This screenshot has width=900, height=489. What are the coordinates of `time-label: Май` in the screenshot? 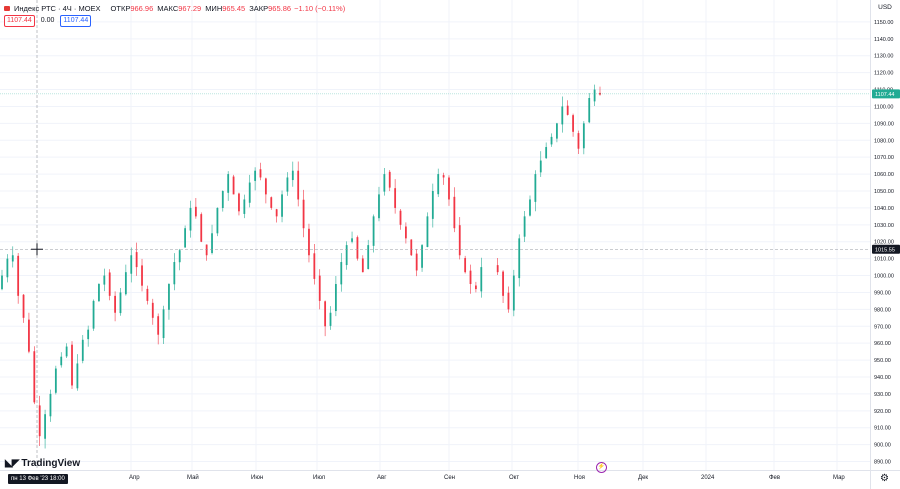 It's located at (193, 478).